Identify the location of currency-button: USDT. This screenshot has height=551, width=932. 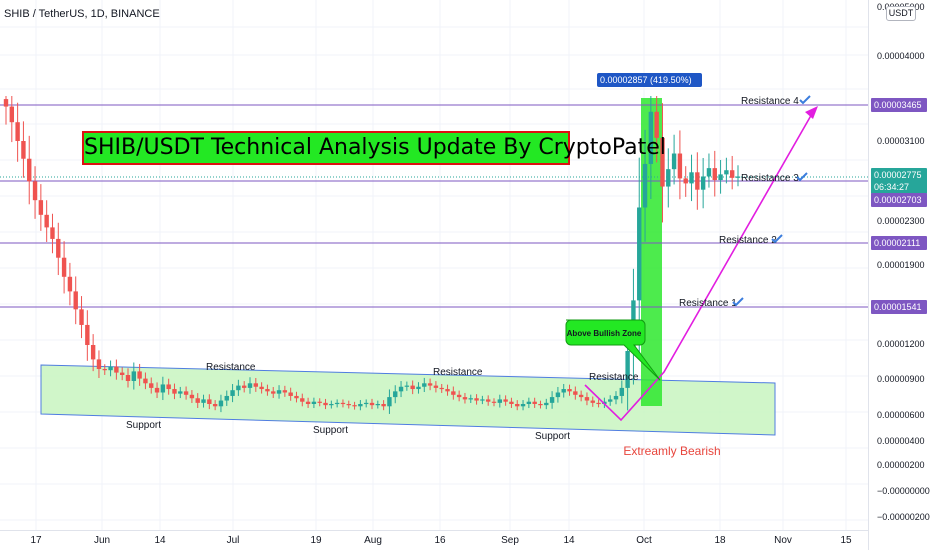
(901, 13).